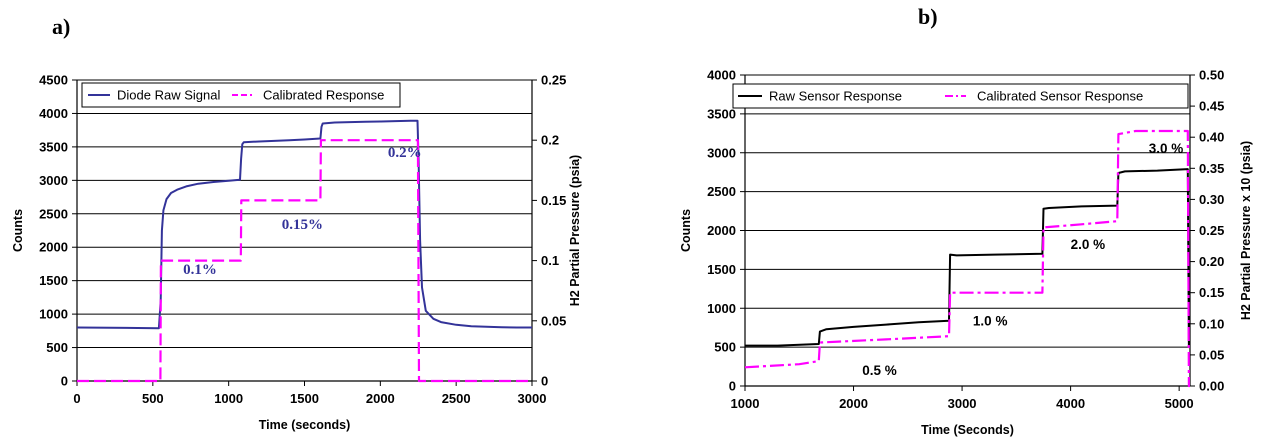  I want to click on y2-tick-label: 0.00, so click(1211, 386).